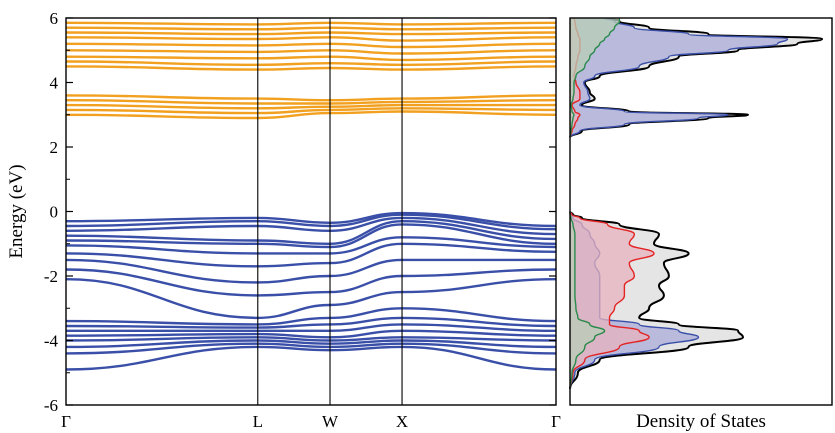 The height and width of the screenshot is (433, 835). Describe the element at coordinates (311, 299) in the screenshot. I see `valence-band-line` at that location.